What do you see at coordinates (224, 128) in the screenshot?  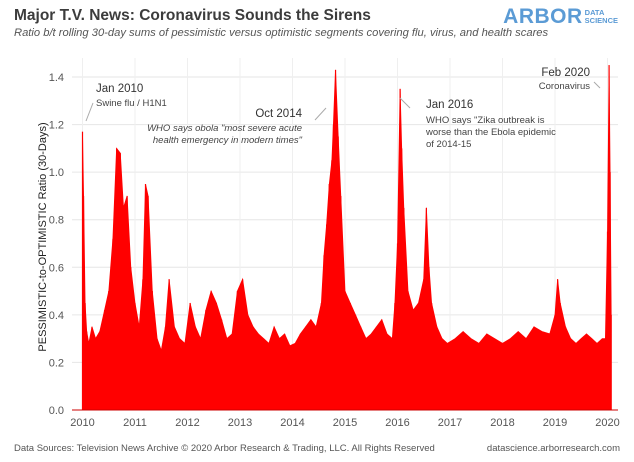 I see `annotation-text-line-1: WHO says obola "most severe acute` at bounding box center [224, 128].